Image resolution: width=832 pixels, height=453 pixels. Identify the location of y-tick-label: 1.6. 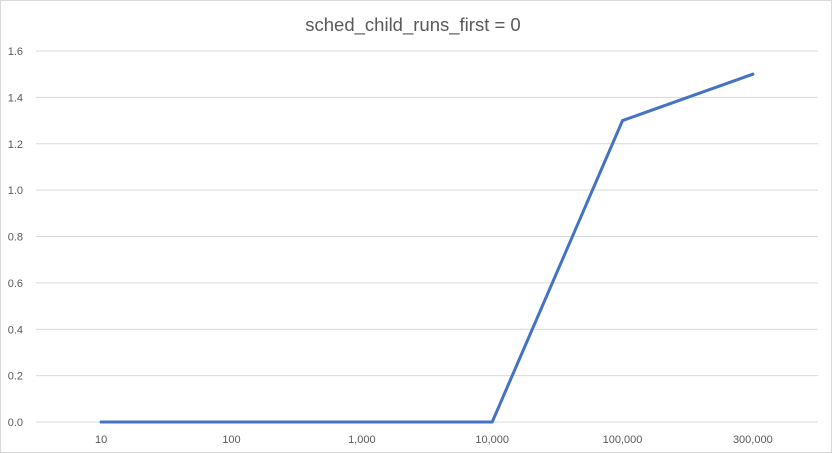
(15, 52).